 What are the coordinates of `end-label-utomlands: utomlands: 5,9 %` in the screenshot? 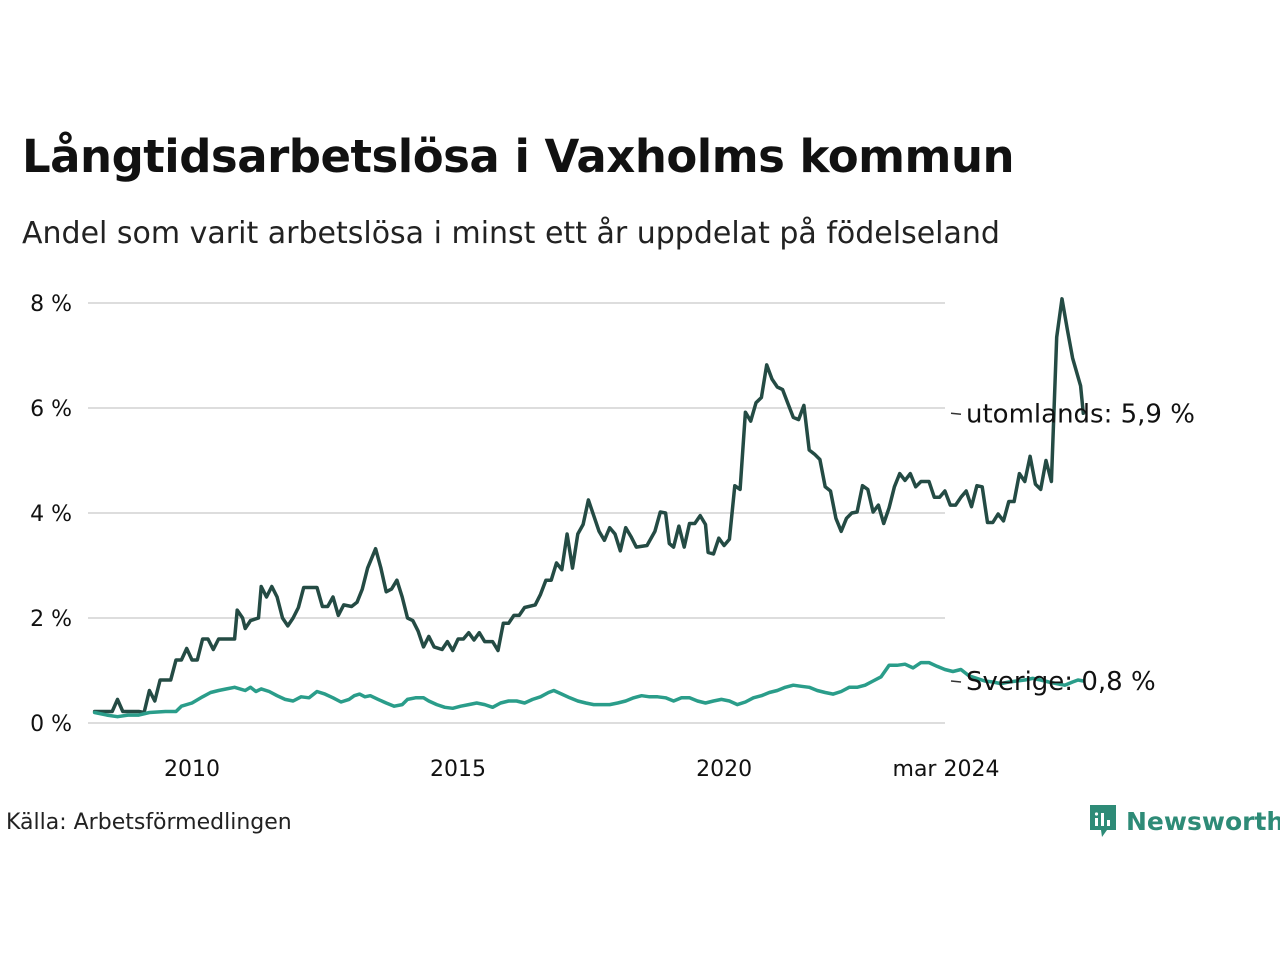 It's located at (1080, 414).